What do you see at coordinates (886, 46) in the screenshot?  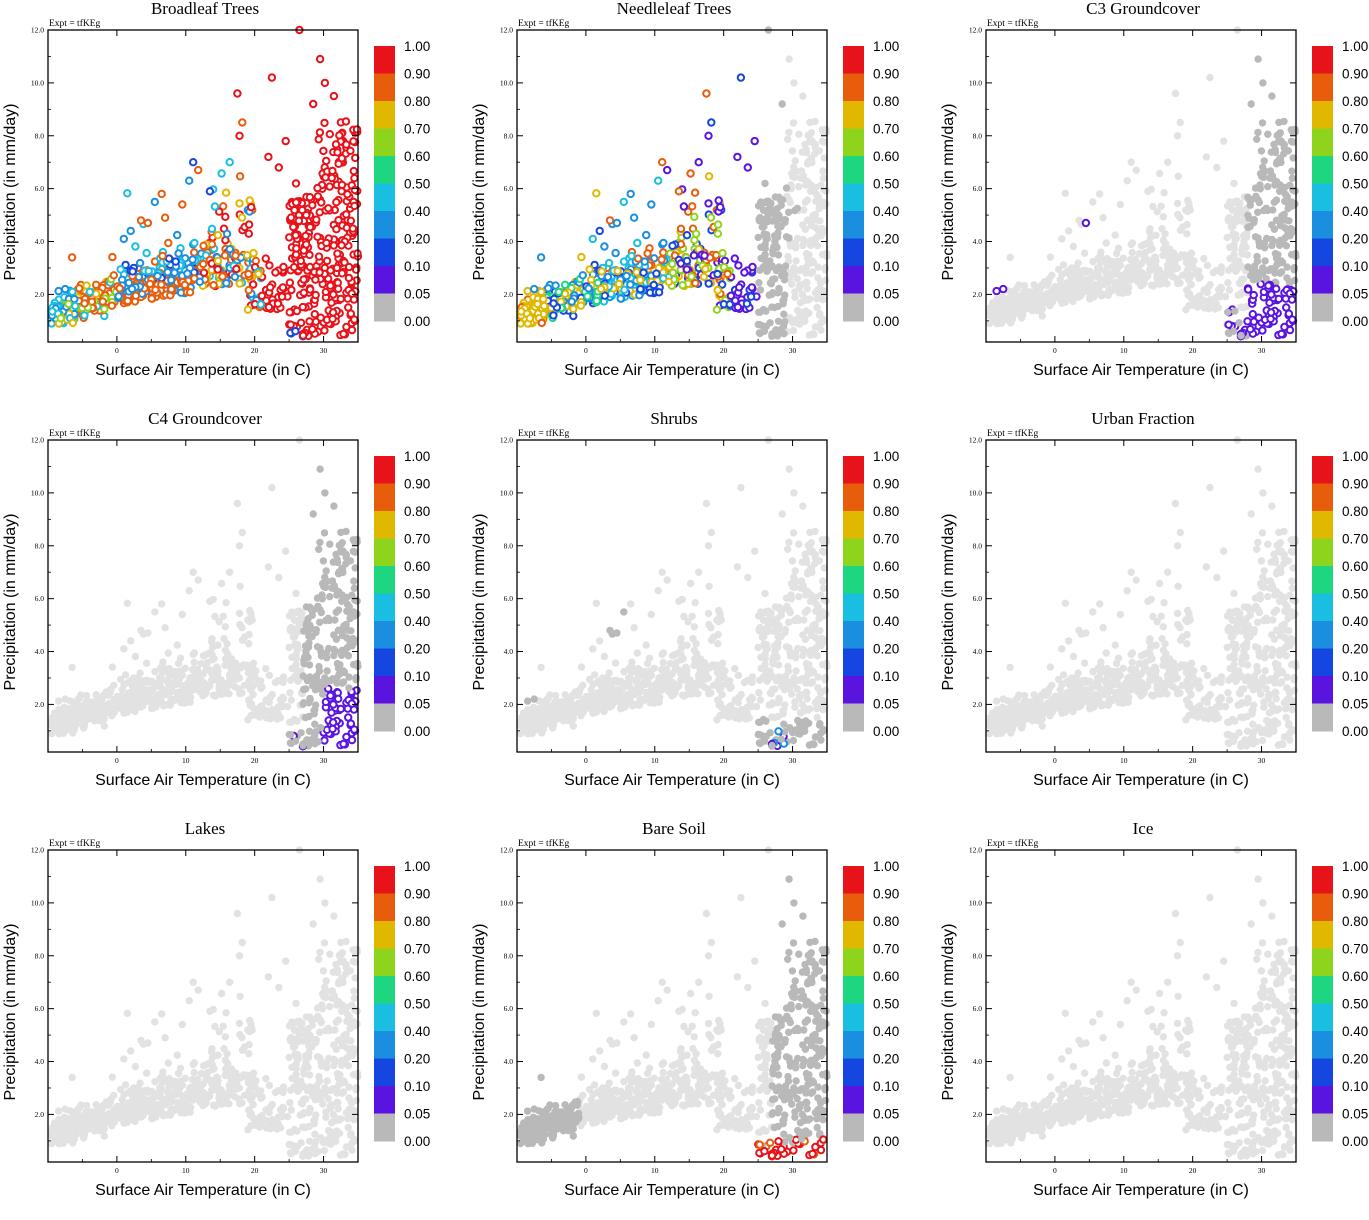 I see `colorbar-label: 1.00` at bounding box center [886, 46].